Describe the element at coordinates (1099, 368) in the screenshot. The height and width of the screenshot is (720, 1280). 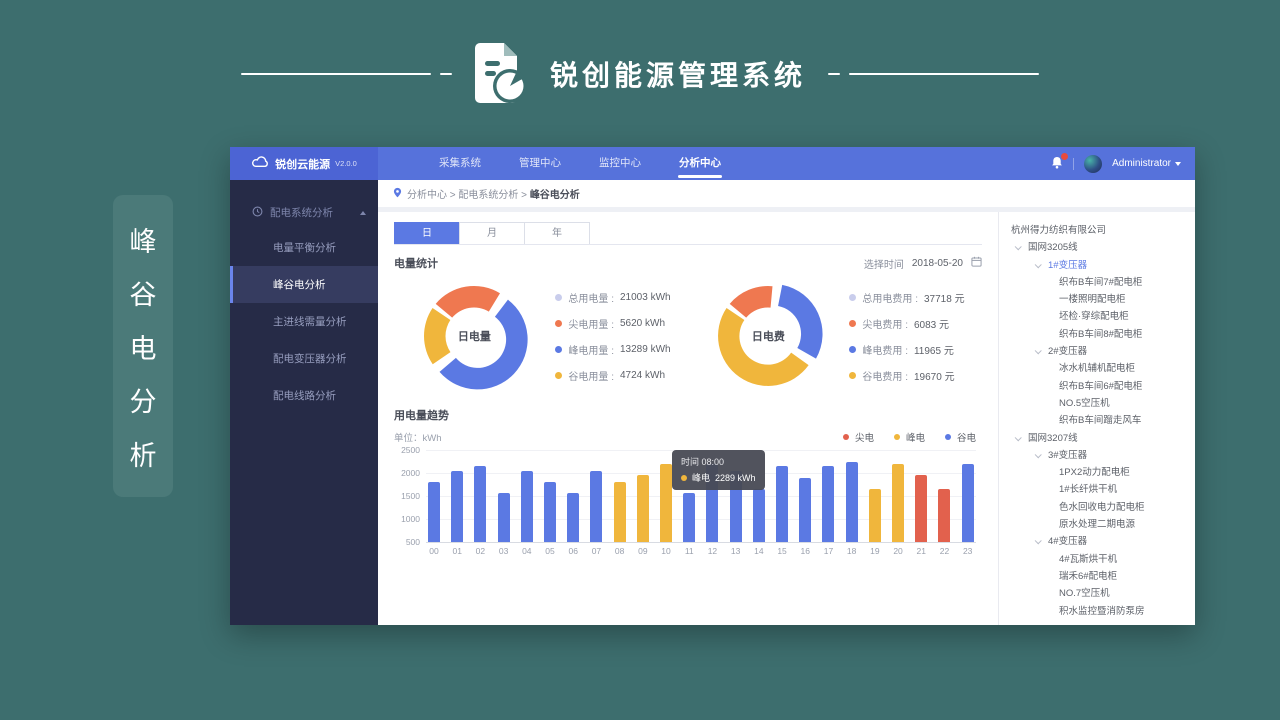
I see `tree-node-7: 冰水机辅机配电柜` at that location.